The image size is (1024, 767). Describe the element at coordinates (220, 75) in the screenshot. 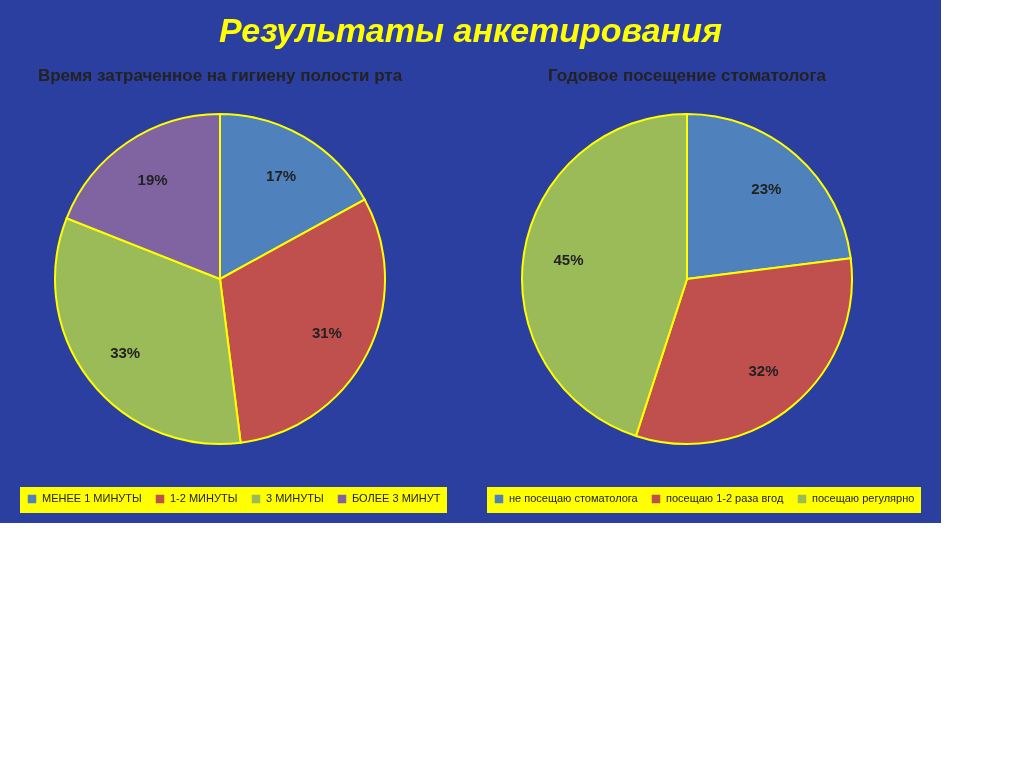

I see `chart-title: Время затраченное на гигиену полости рта` at that location.